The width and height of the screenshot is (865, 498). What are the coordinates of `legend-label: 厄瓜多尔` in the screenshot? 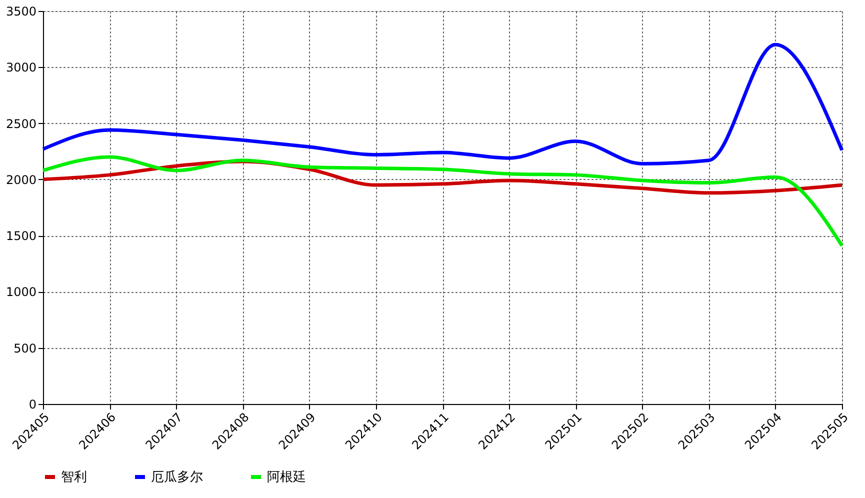 It's located at (177, 477).